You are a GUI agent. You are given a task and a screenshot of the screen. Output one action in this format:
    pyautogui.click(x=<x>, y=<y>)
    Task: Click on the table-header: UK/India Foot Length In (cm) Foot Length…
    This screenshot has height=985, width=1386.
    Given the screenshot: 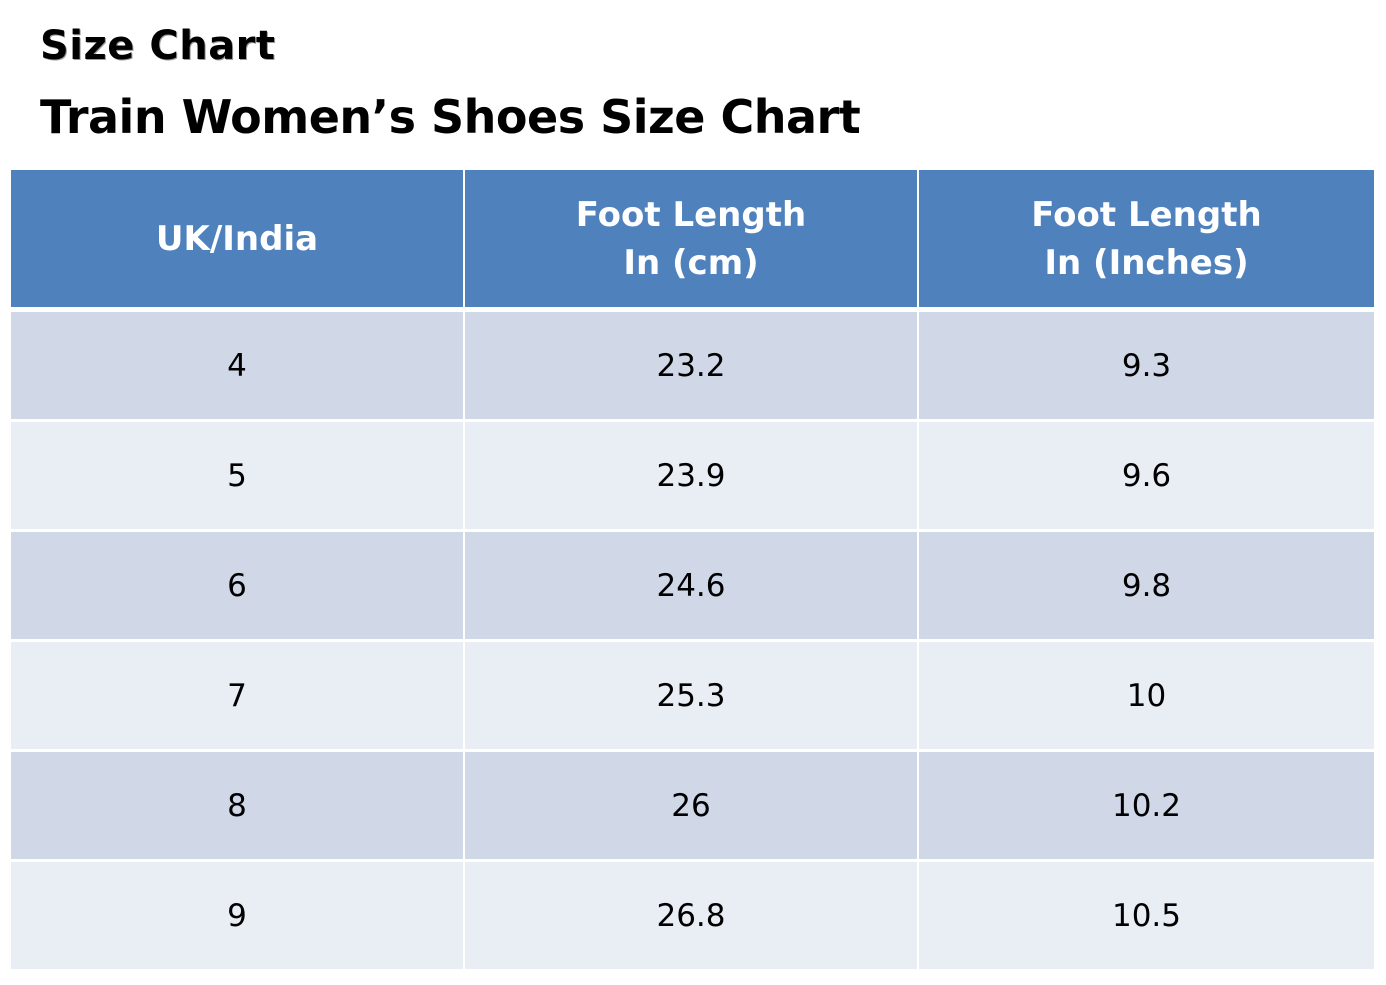 What is the action you would take?
    pyautogui.click(x=692, y=241)
    